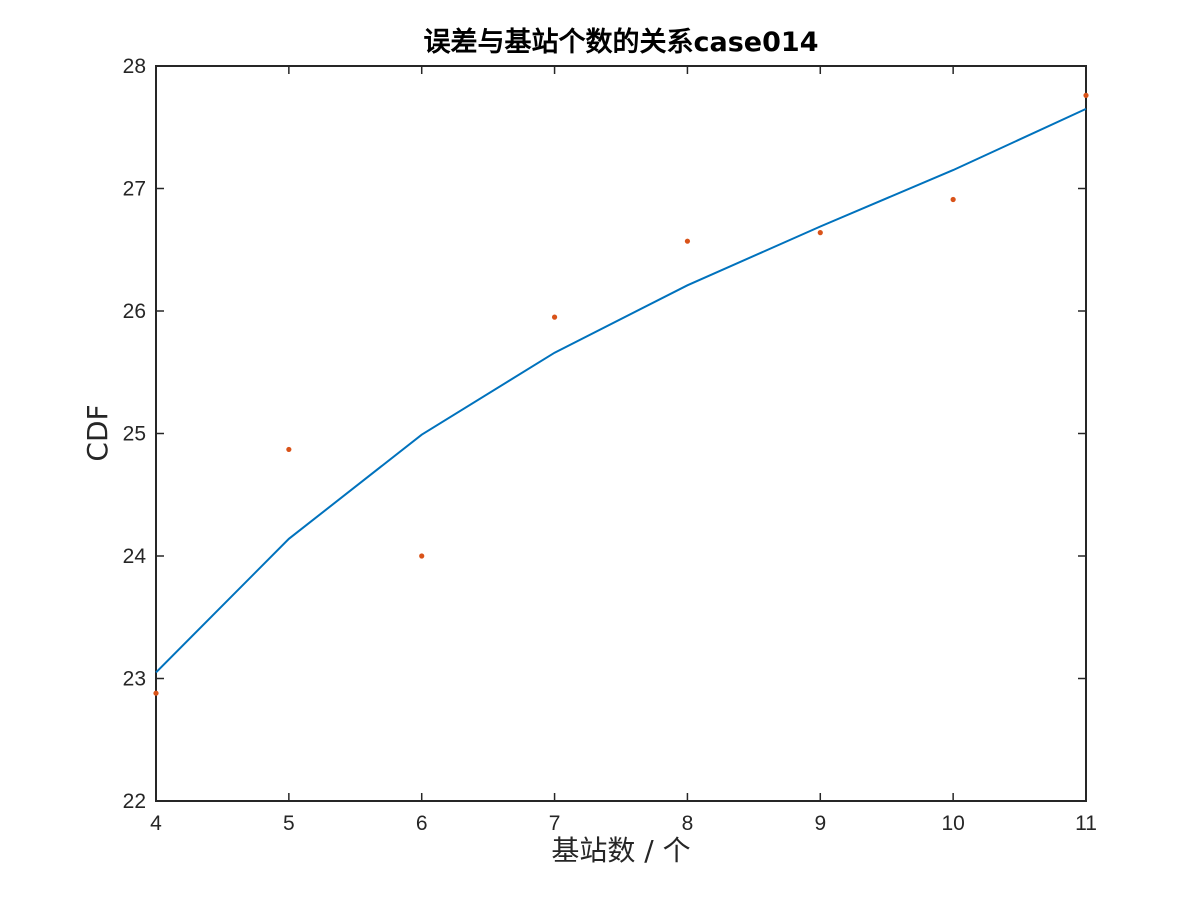  I want to click on y-tick-label: 22, so click(134, 801).